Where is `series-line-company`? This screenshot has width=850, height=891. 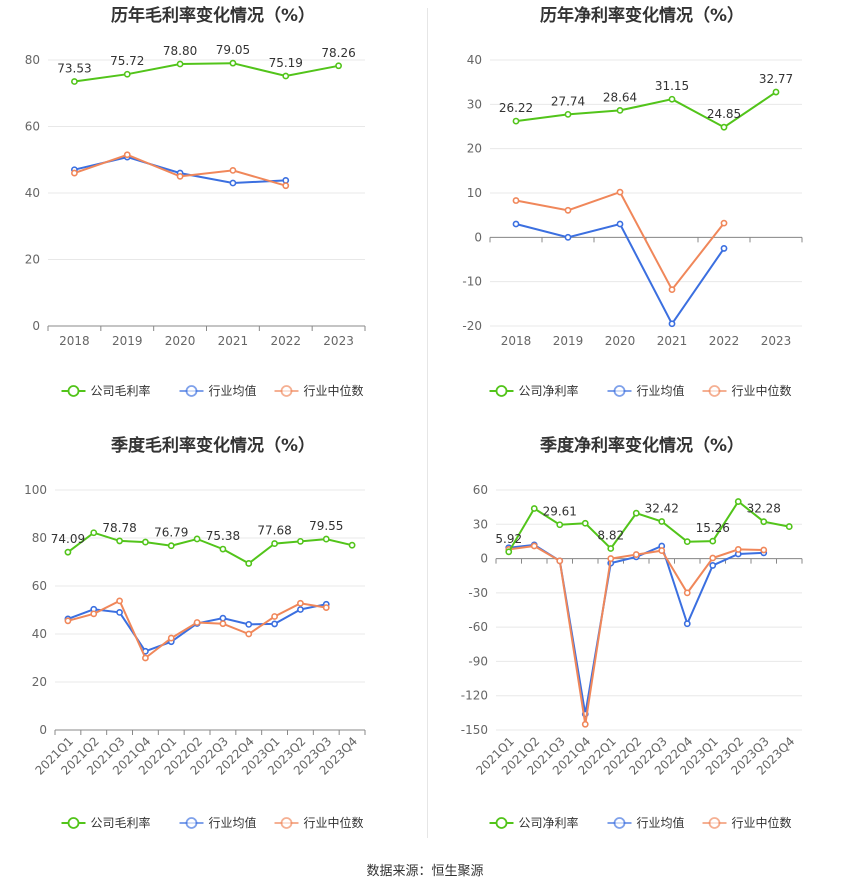 series-line-company is located at coordinates (646, 110).